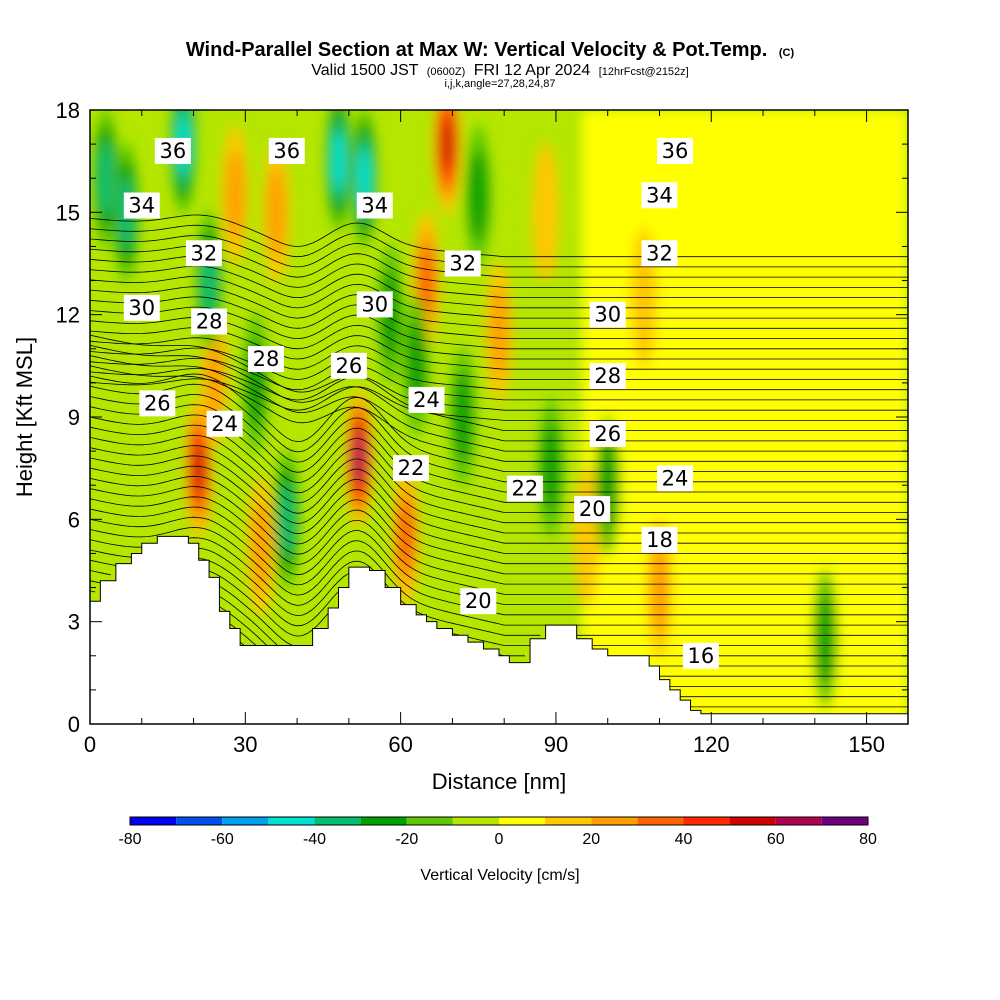 This screenshot has width=1000, height=1000. I want to click on contour-label: 22, so click(410, 468).